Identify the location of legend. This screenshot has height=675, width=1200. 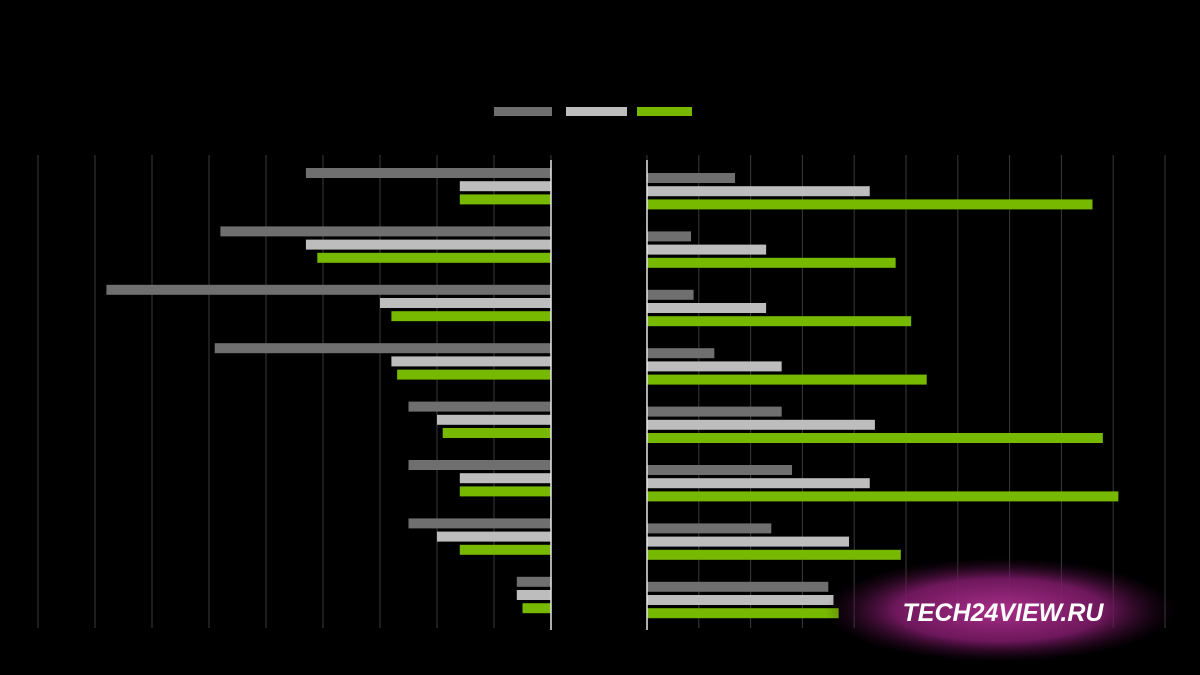
(593, 111).